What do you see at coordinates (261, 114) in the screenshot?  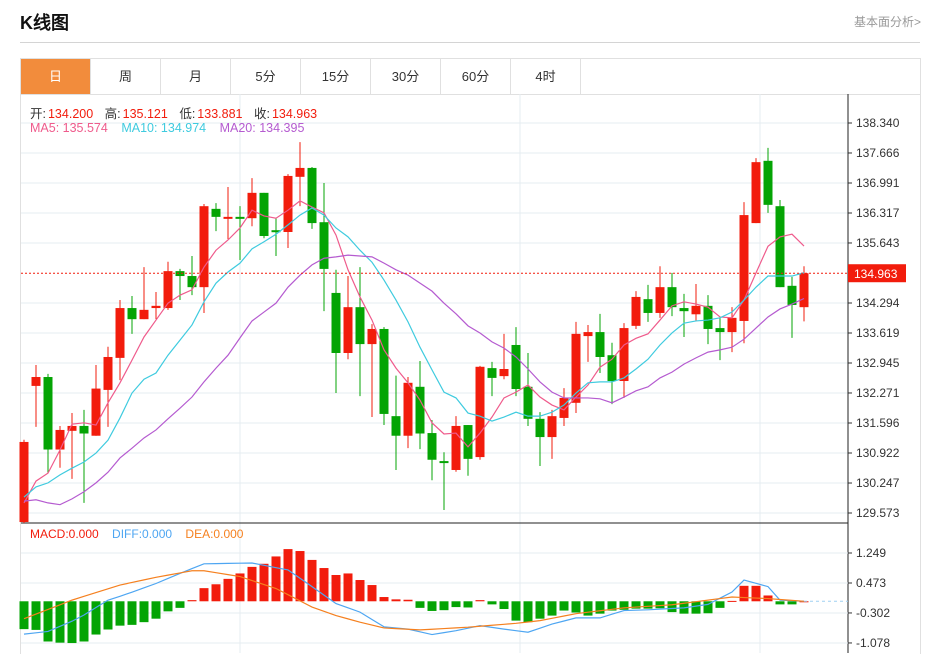 I see `close-label: 收:` at bounding box center [261, 114].